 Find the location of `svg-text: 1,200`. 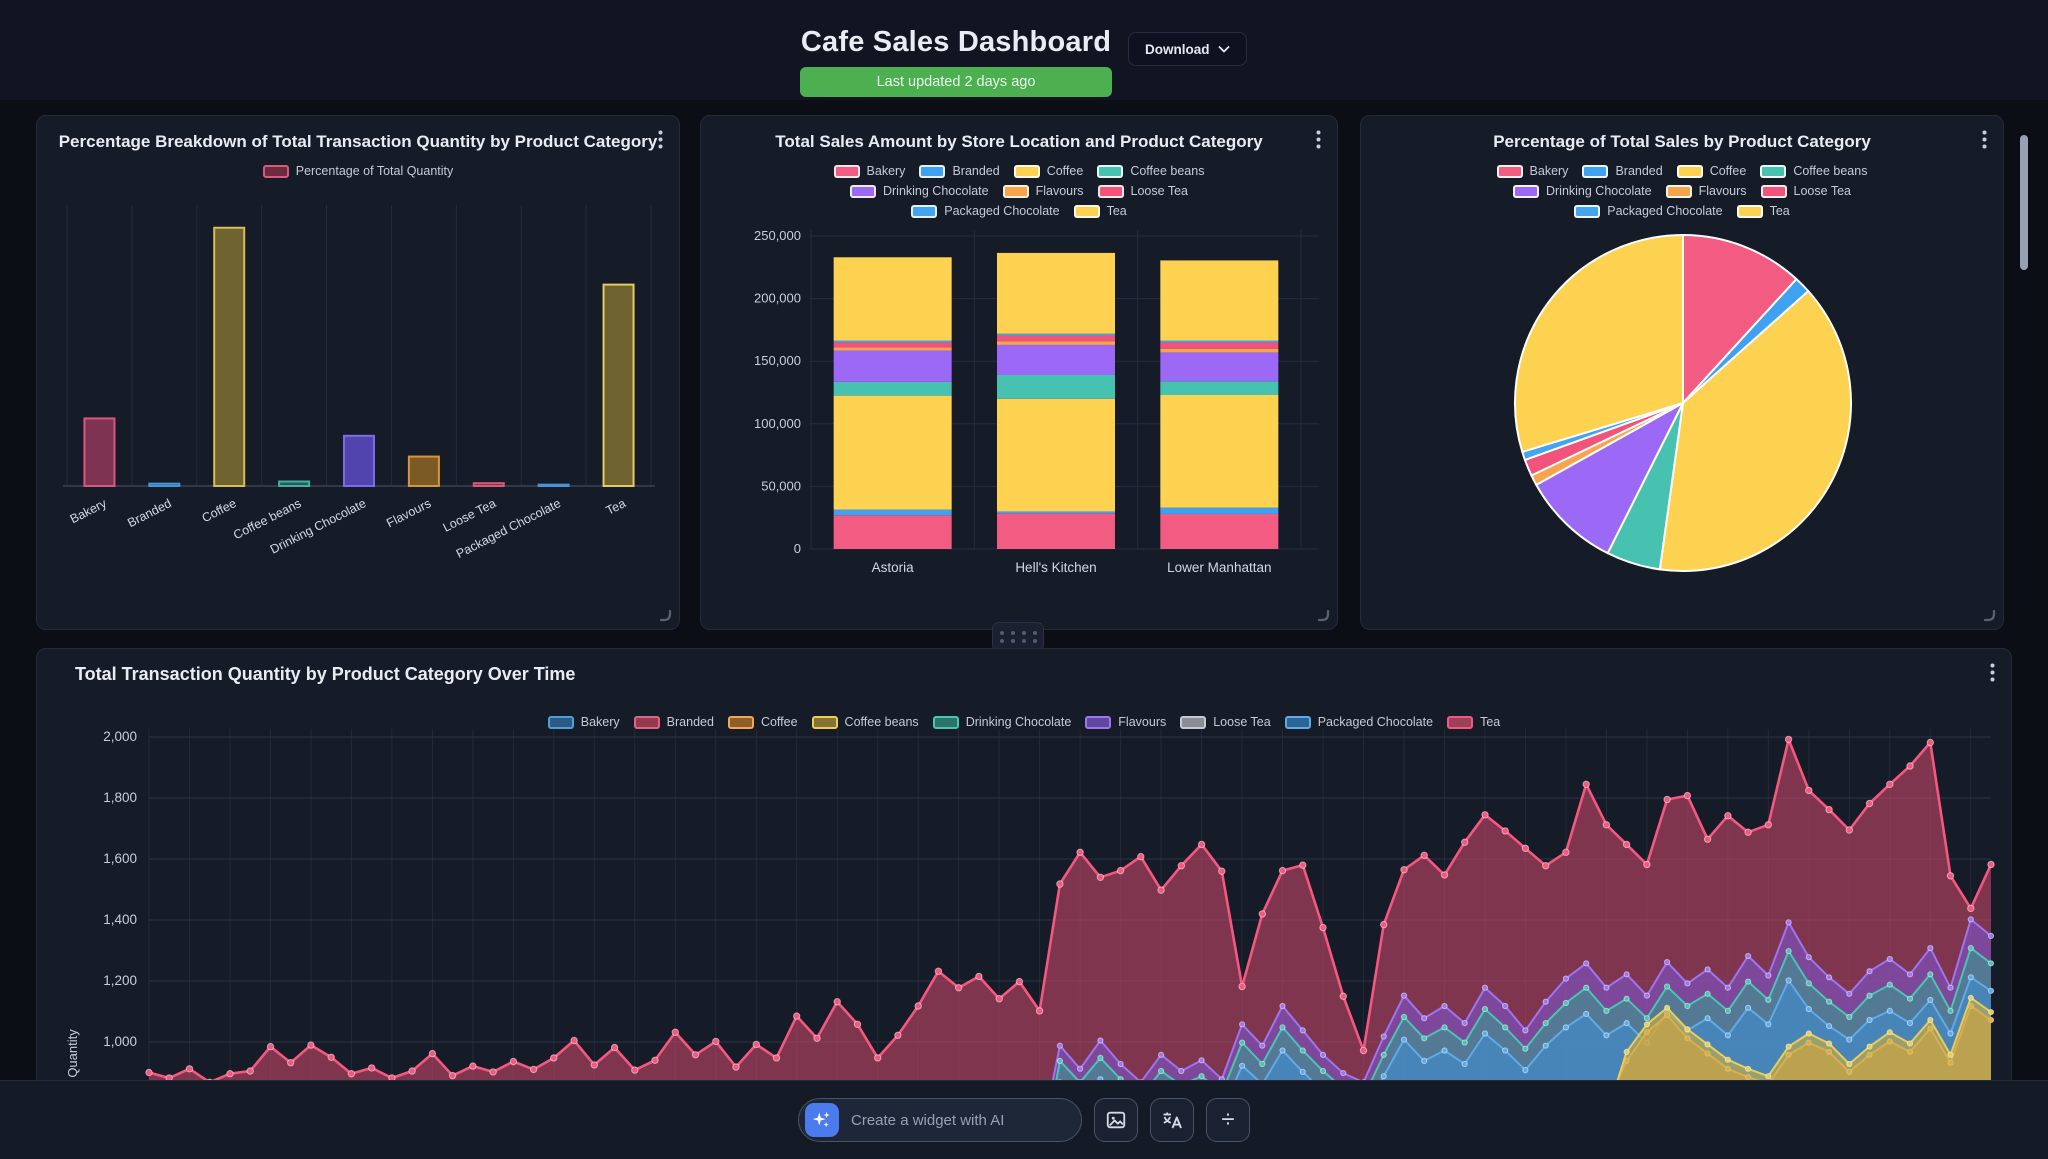

svg-text: 1,200 is located at coordinates (120, 980).